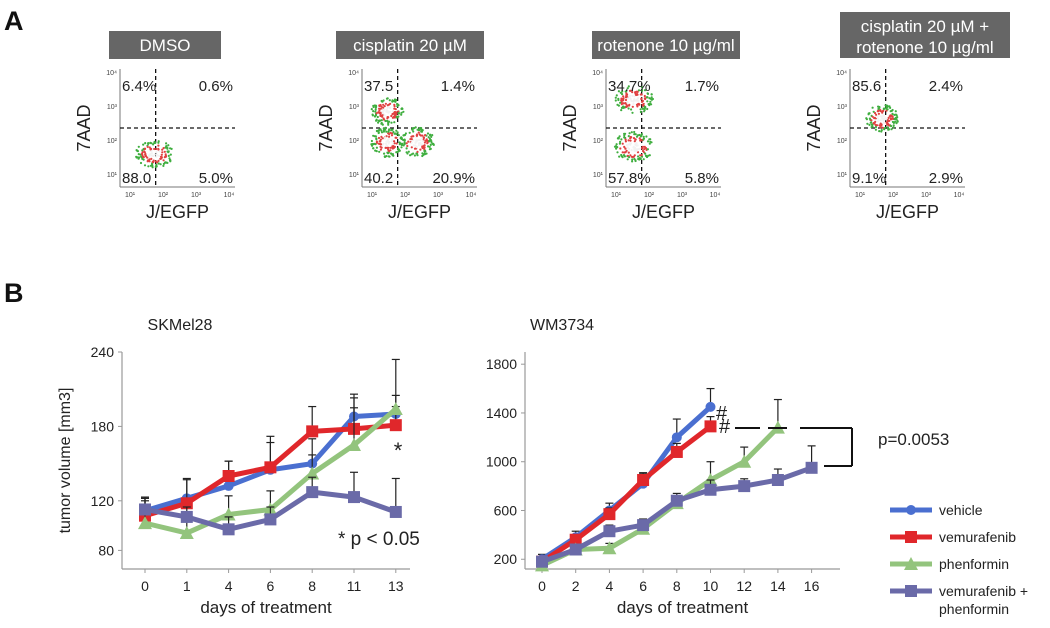  What do you see at coordinates (177, 212) in the screenshot?
I see `x-axis-label: J/EGFP` at bounding box center [177, 212].